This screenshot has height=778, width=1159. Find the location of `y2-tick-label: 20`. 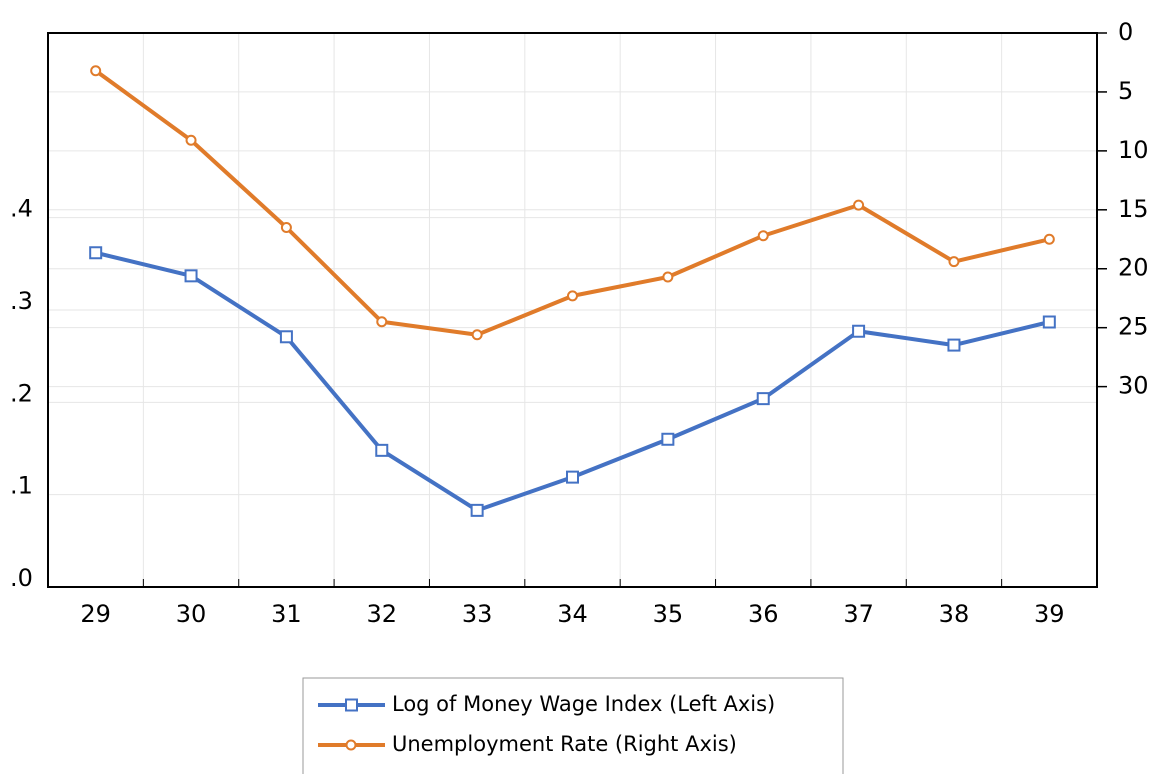

y2-tick-label: 20 is located at coordinates (1133, 268).